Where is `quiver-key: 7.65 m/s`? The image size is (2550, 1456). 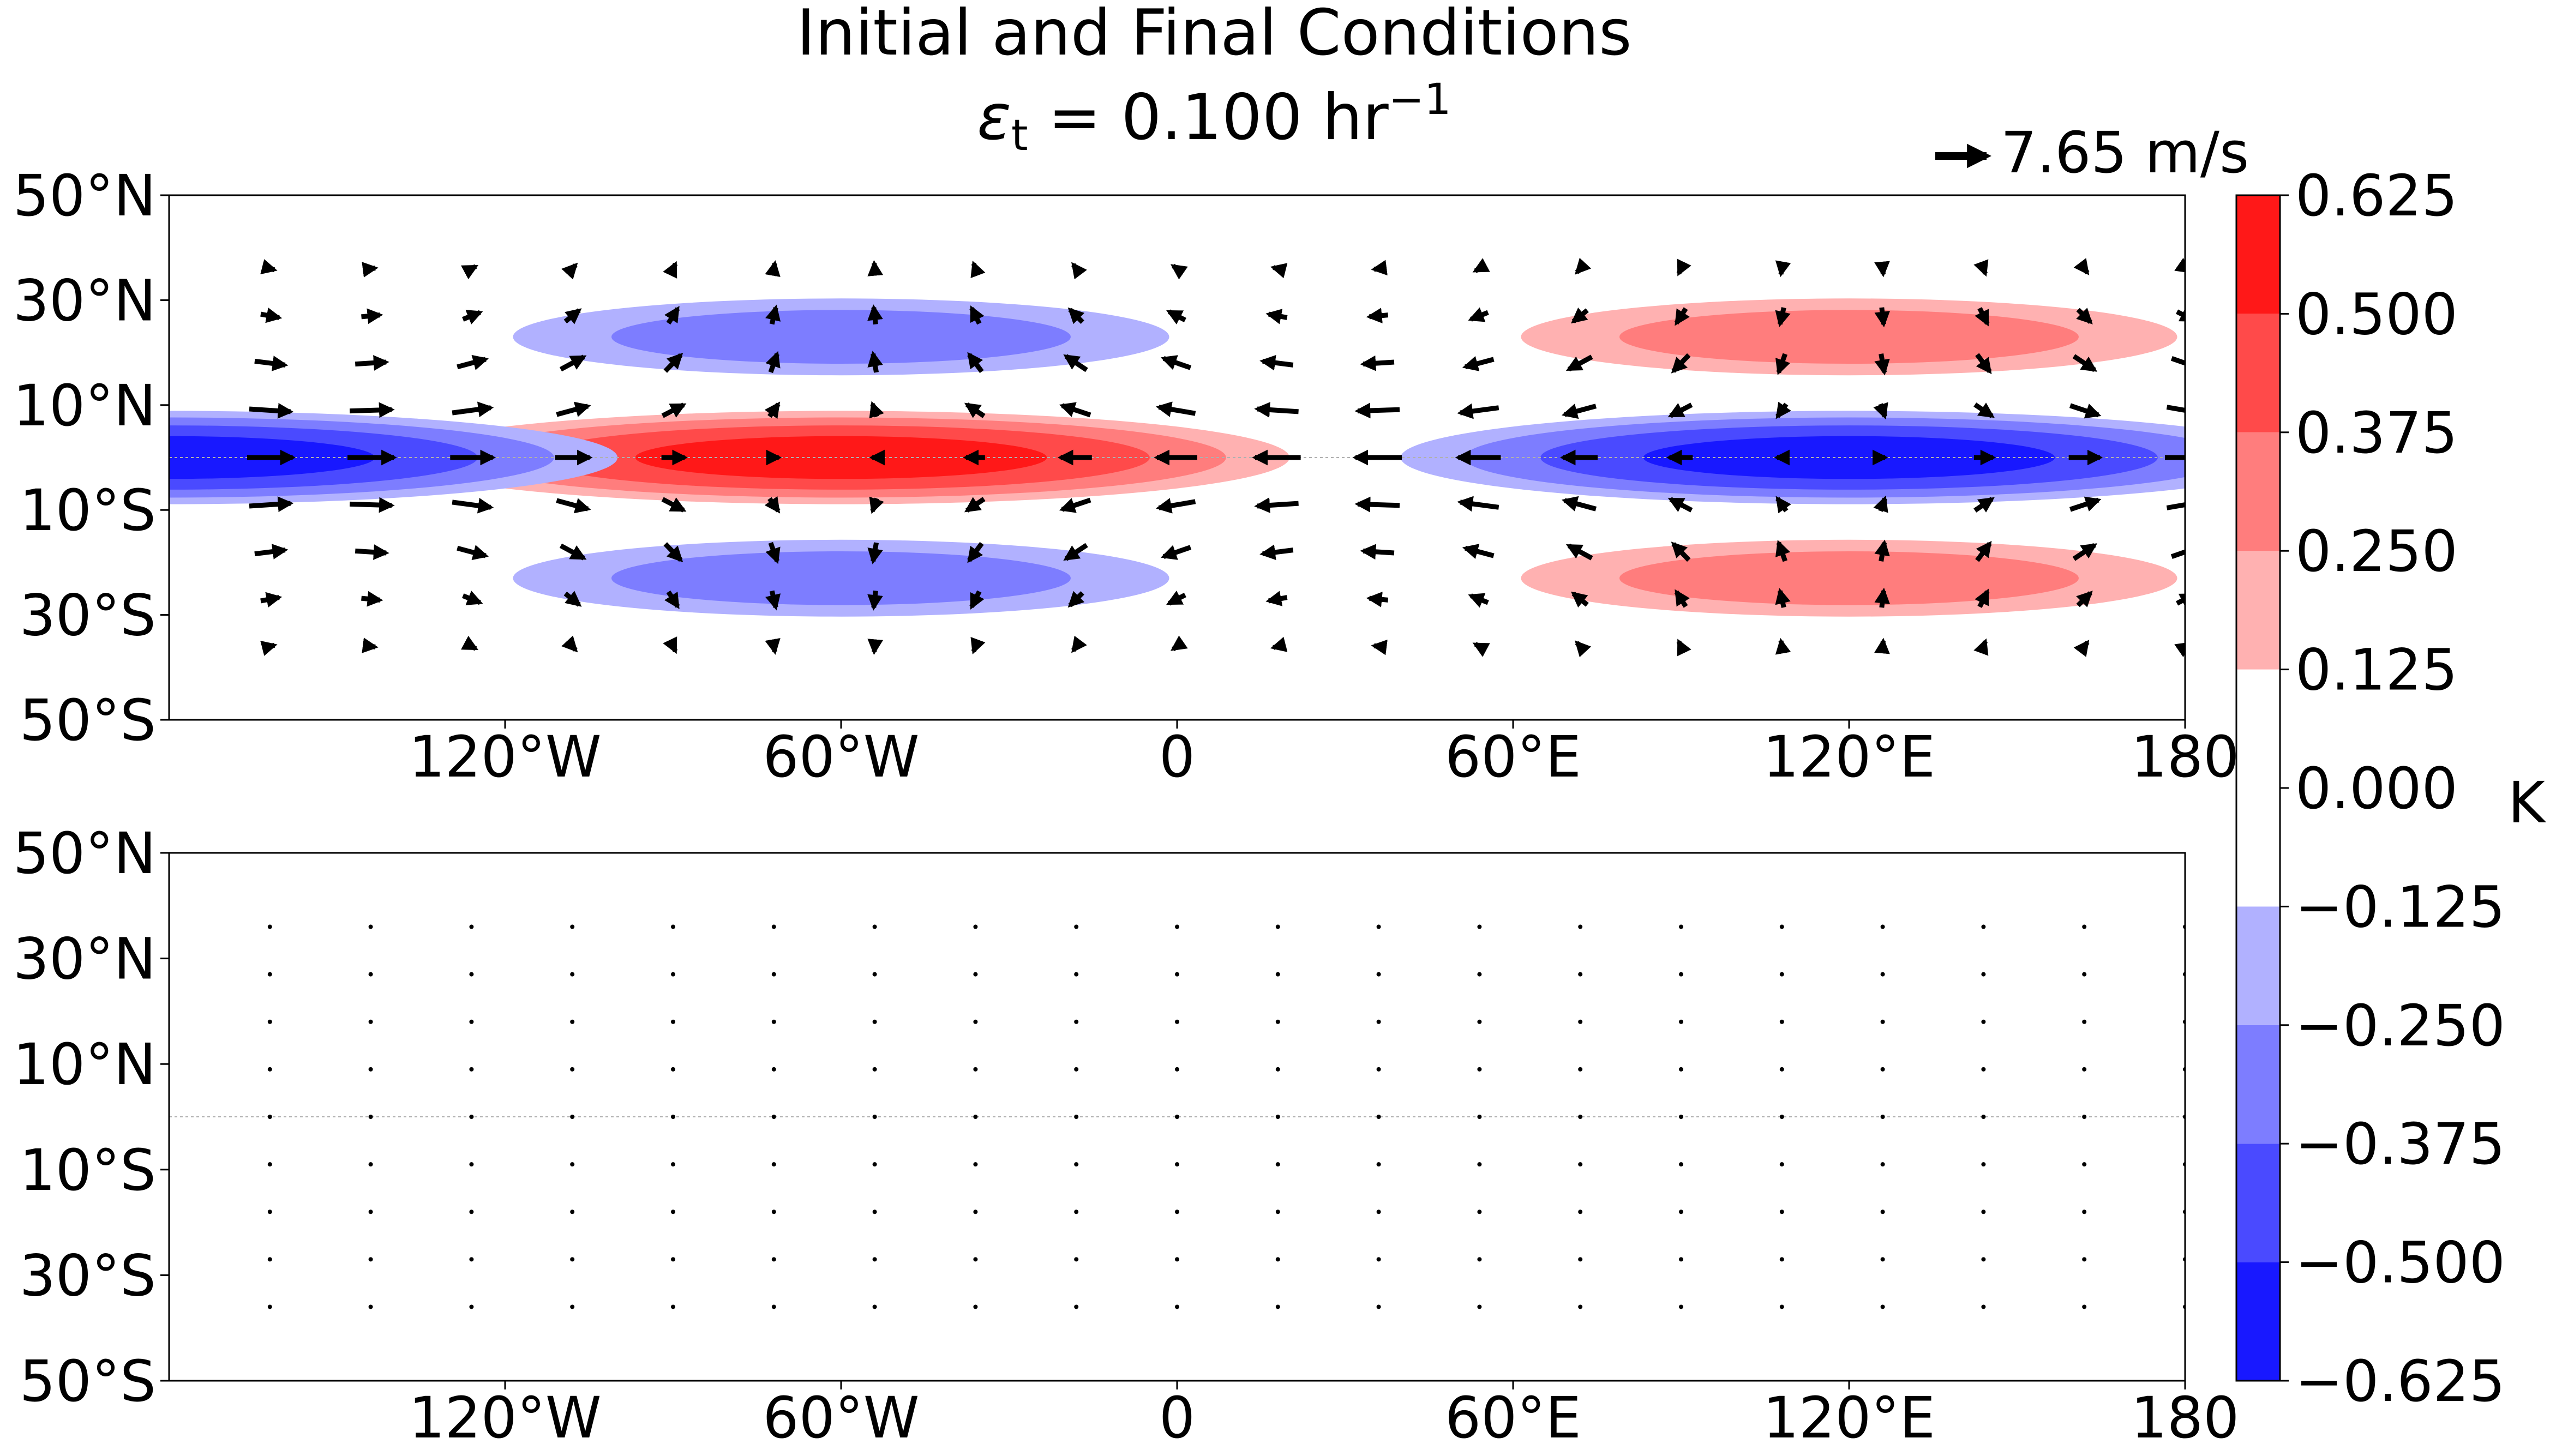 quiver-key: 7.65 m/s is located at coordinates (2092, 152).